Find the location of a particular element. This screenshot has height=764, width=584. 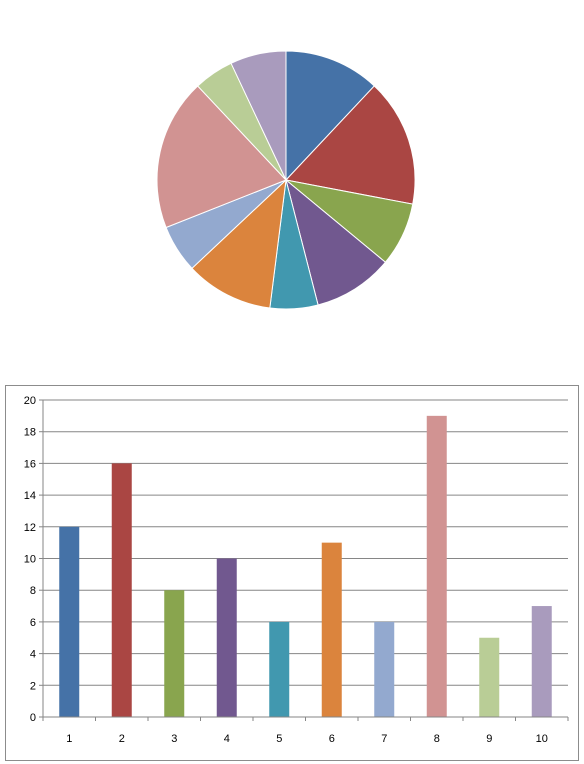

x-tick-label-8: 8 is located at coordinates (437, 739).